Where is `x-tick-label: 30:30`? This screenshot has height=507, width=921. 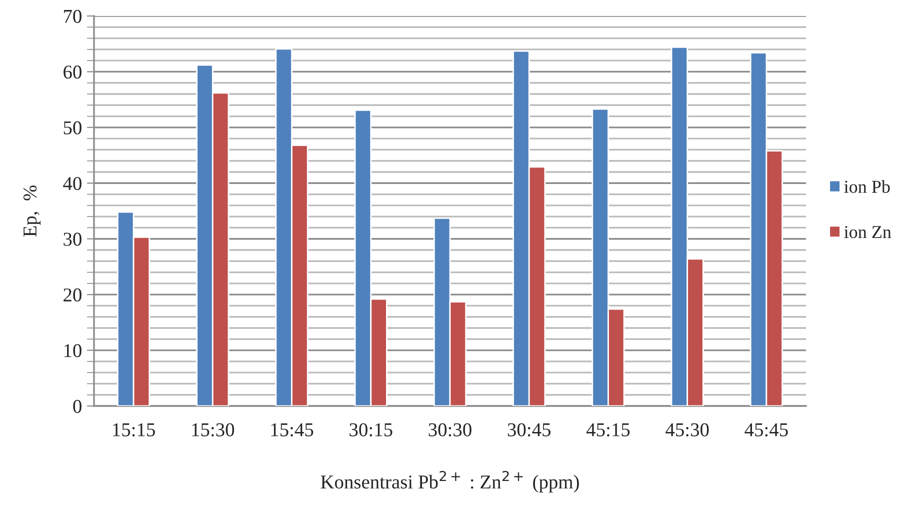
x-tick-label: 30:30 is located at coordinates (450, 429).